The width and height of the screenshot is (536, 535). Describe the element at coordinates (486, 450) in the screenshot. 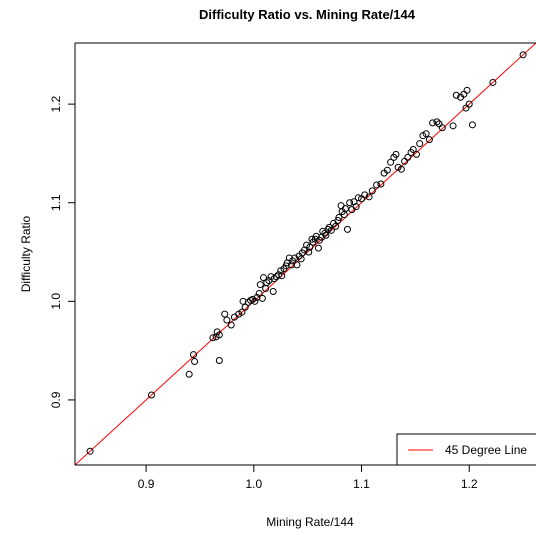

I see `legend-label: 45 Degree Line` at that location.